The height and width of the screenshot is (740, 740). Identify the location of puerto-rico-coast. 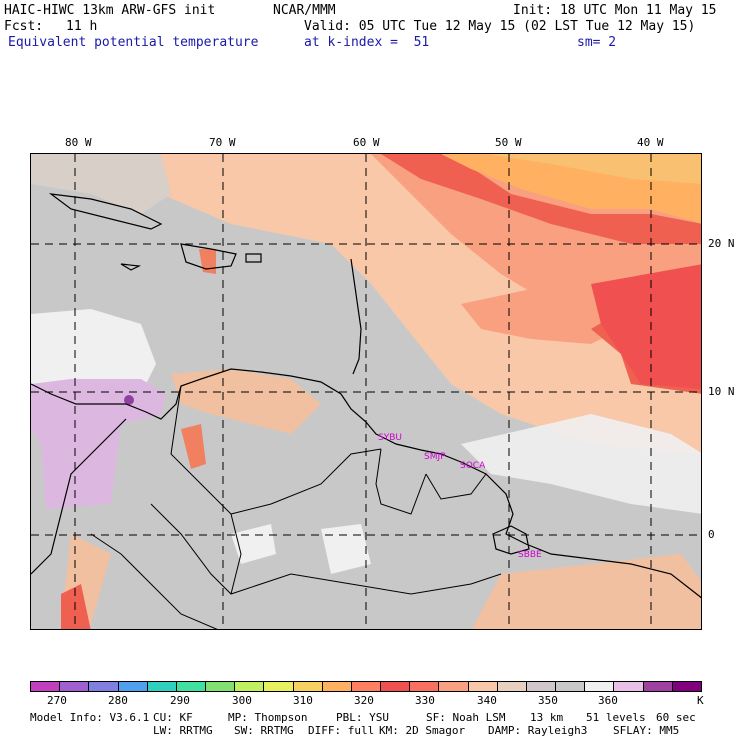
(253, 258).